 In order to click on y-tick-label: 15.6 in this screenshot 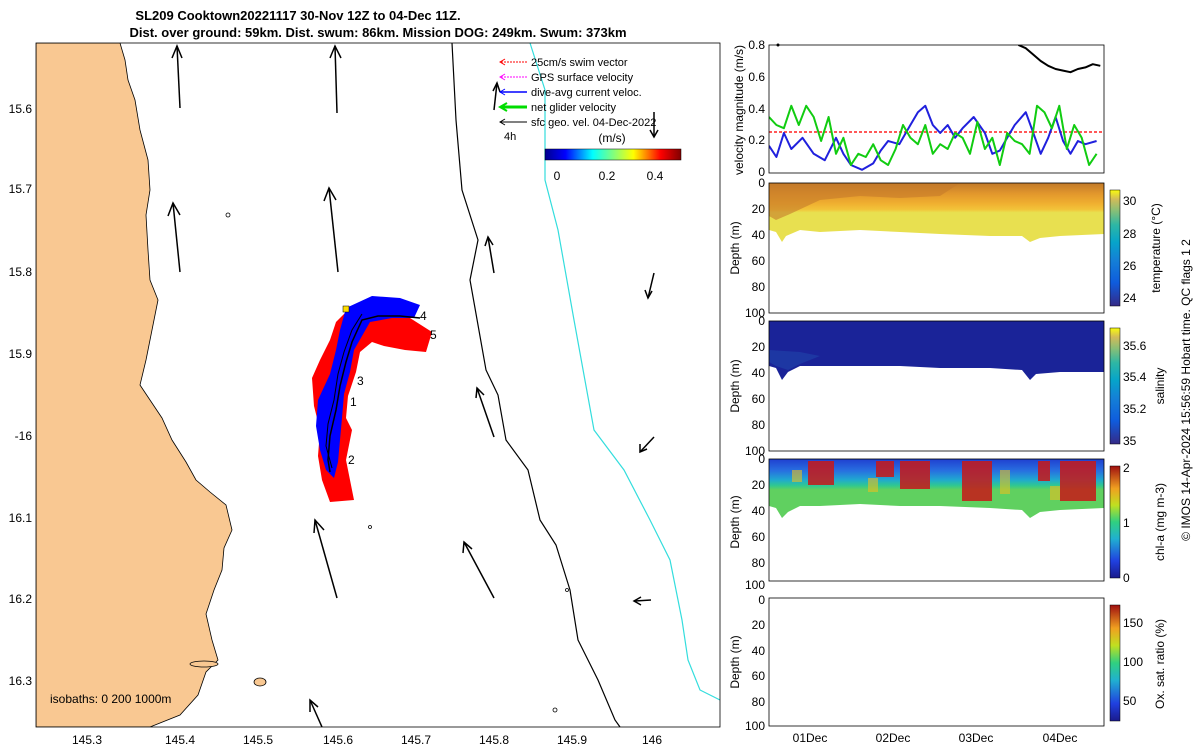, I will do `click(21, 109)`.